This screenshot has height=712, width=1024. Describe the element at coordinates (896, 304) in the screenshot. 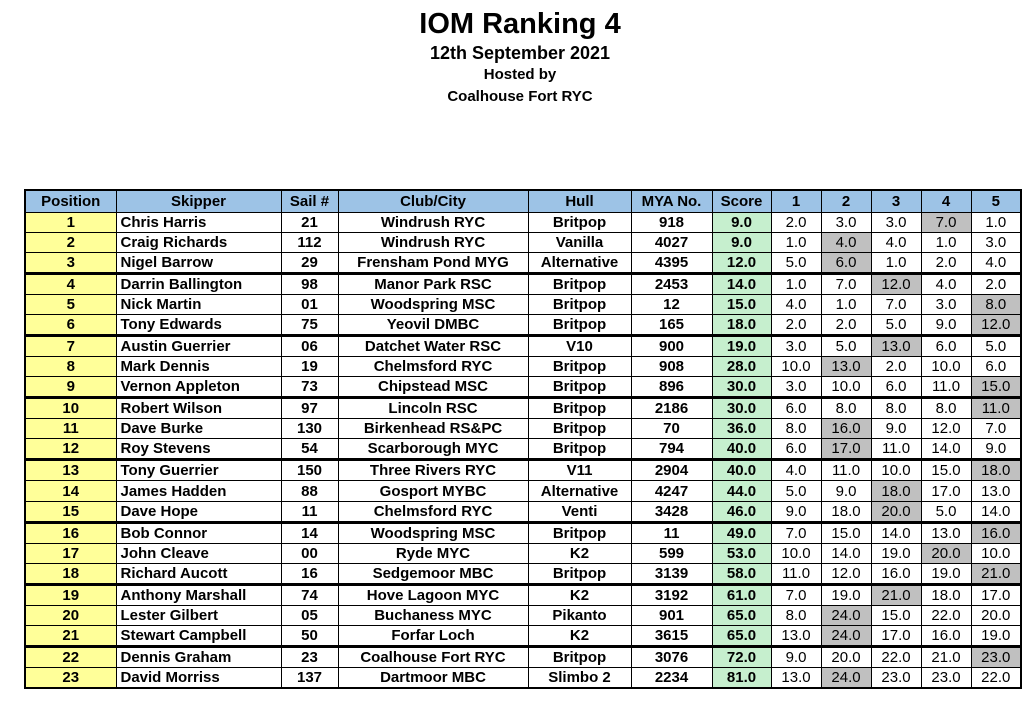

I see `race-3-cell: 7.0` at that location.